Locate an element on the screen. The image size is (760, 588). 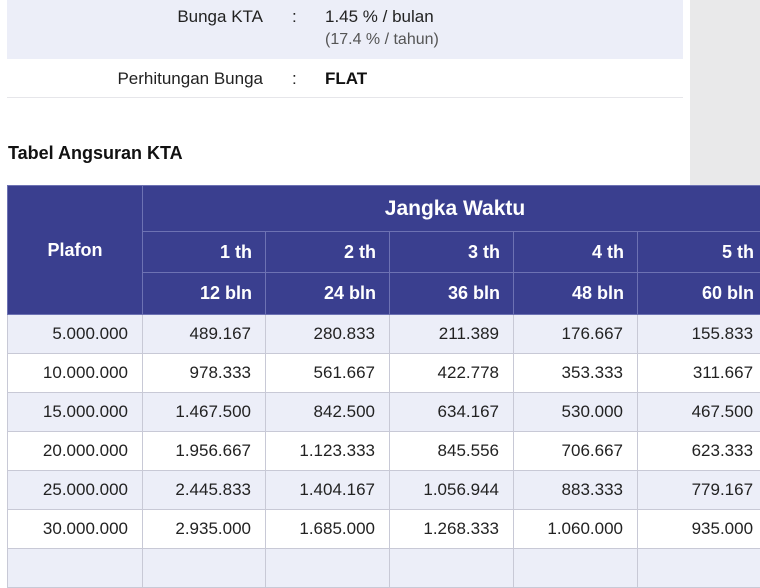
installment-cell: 353.333 is located at coordinates (576, 373).